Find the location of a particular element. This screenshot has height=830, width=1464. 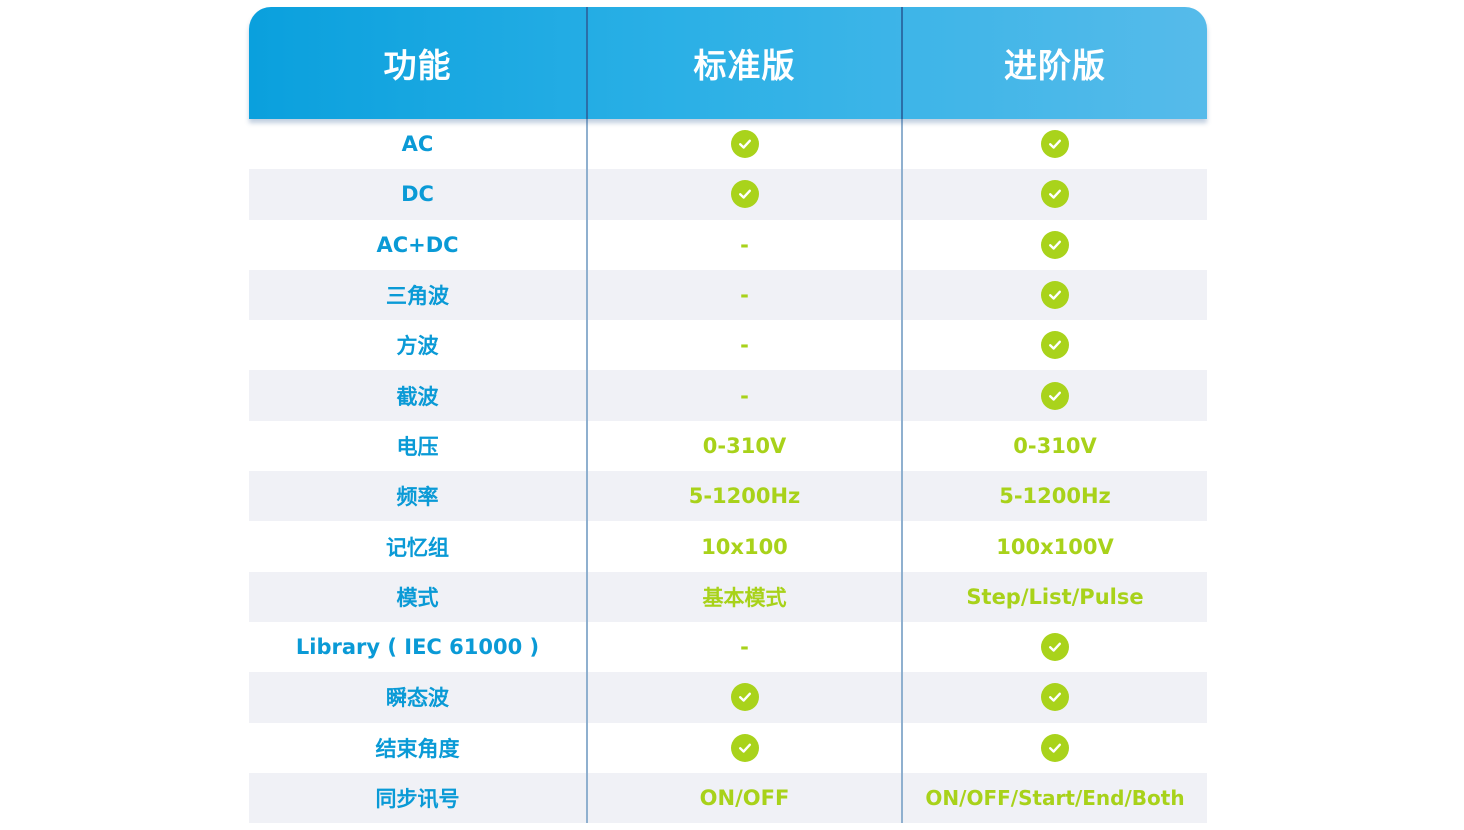

table-header: 功能 标准版 进阶版 is located at coordinates (728, 63).